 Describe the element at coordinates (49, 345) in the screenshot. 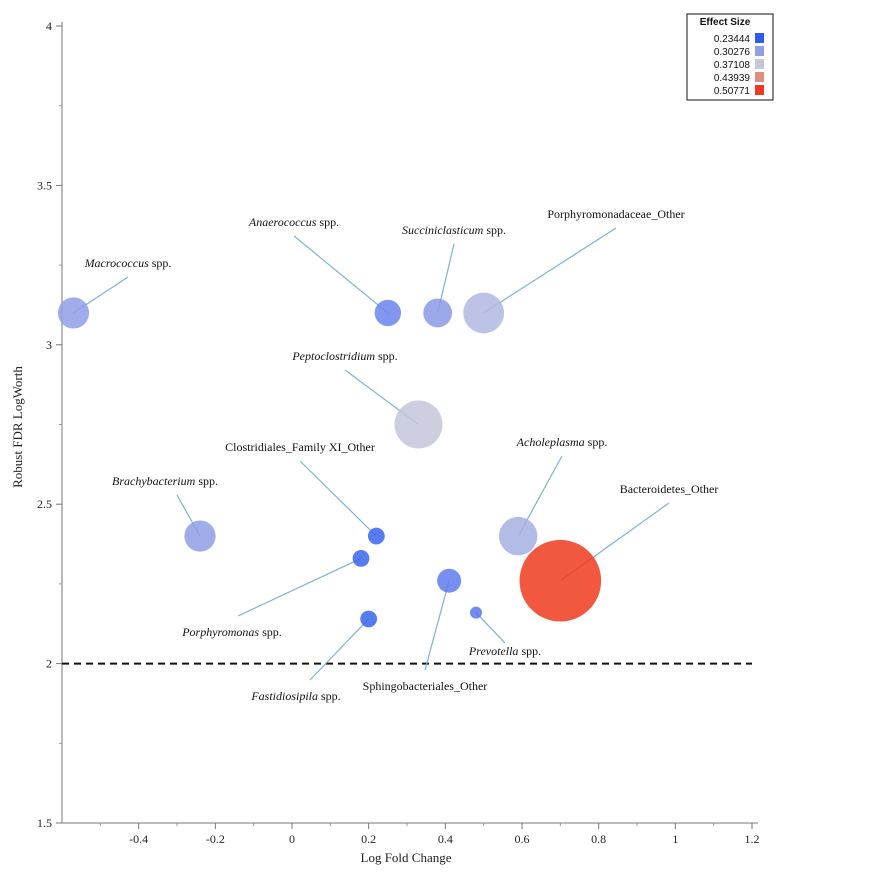

I see `y-tick-label: 3` at that location.